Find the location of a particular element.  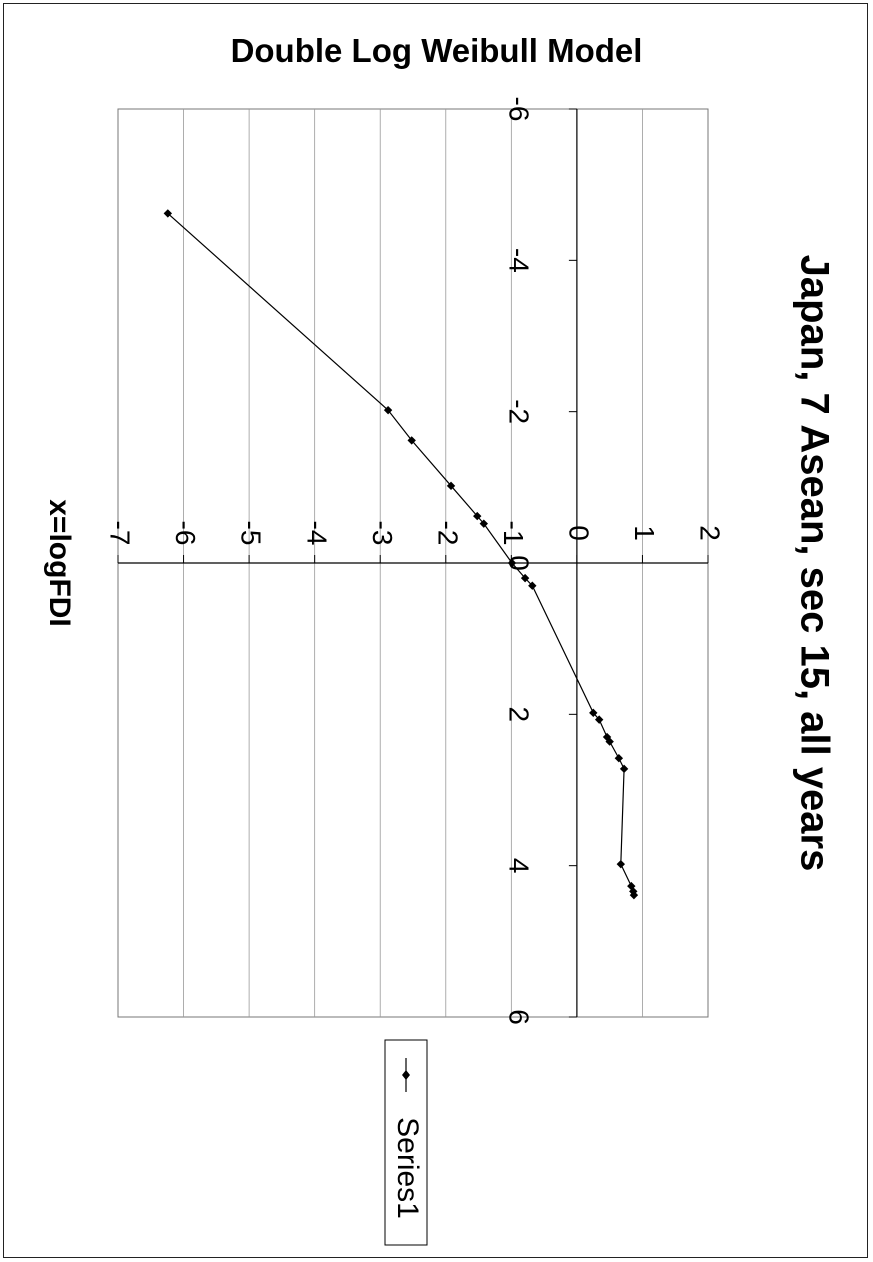

x-tick-label: -4 is located at coordinates (518, 260).